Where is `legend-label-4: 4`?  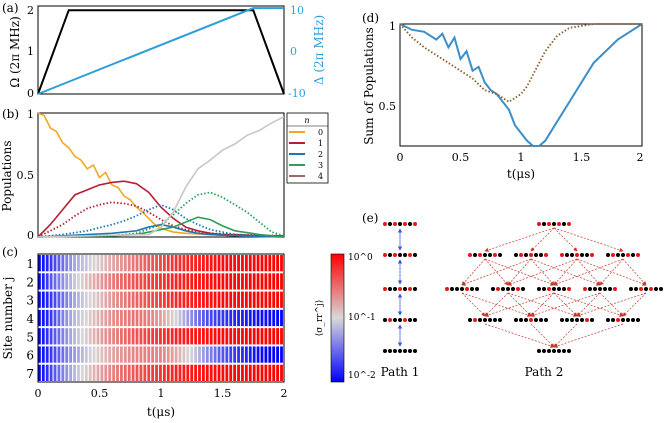 legend-label-4: 4 is located at coordinates (320, 176).